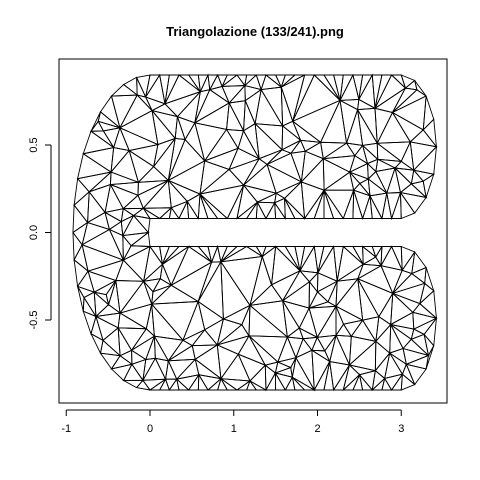  What do you see at coordinates (34, 320) in the screenshot?
I see `y-tick-label: -0.5` at bounding box center [34, 320].